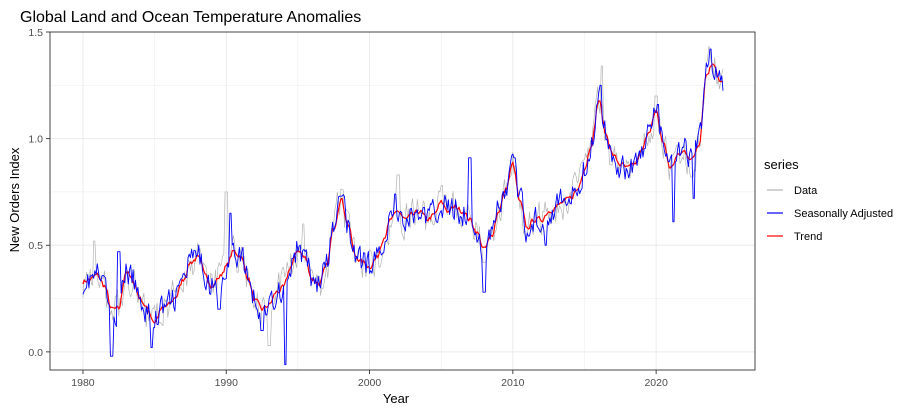 This screenshot has height=414, width=919. I want to click on x-axis-title: Year, so click(396, 398).